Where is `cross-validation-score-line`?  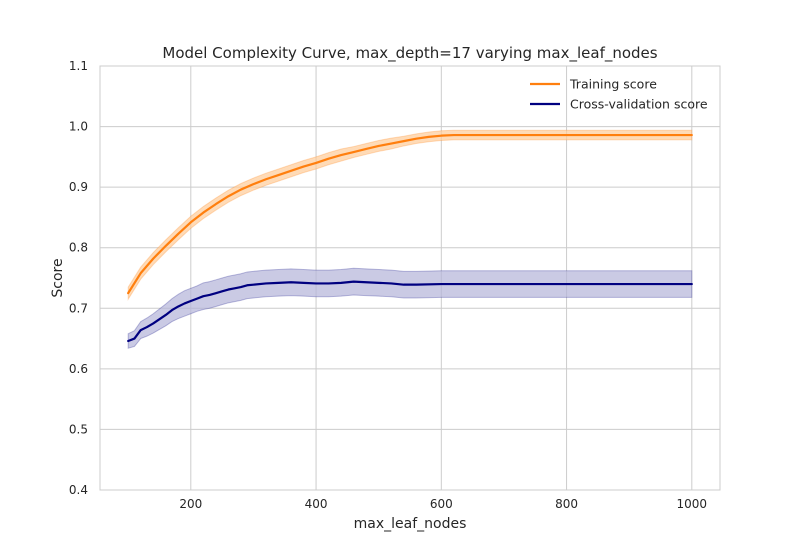 cross-validation-score-line is located at coordinates (410, 311).